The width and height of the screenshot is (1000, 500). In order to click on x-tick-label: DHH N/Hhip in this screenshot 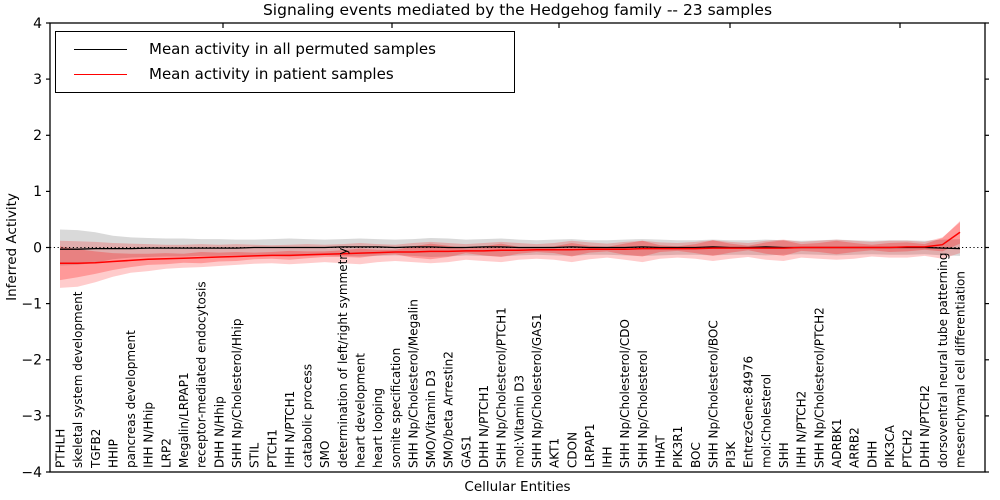, I will do `click(219, 432)`.